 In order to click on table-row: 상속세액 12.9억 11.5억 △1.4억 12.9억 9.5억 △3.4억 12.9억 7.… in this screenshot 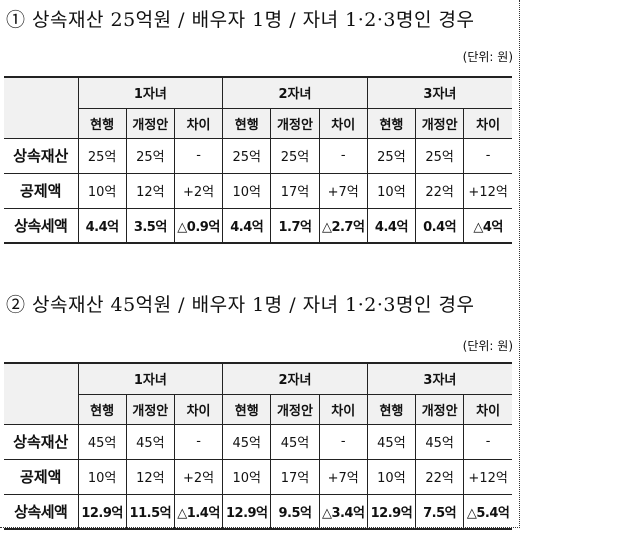, I will do `click(258, 511)`.